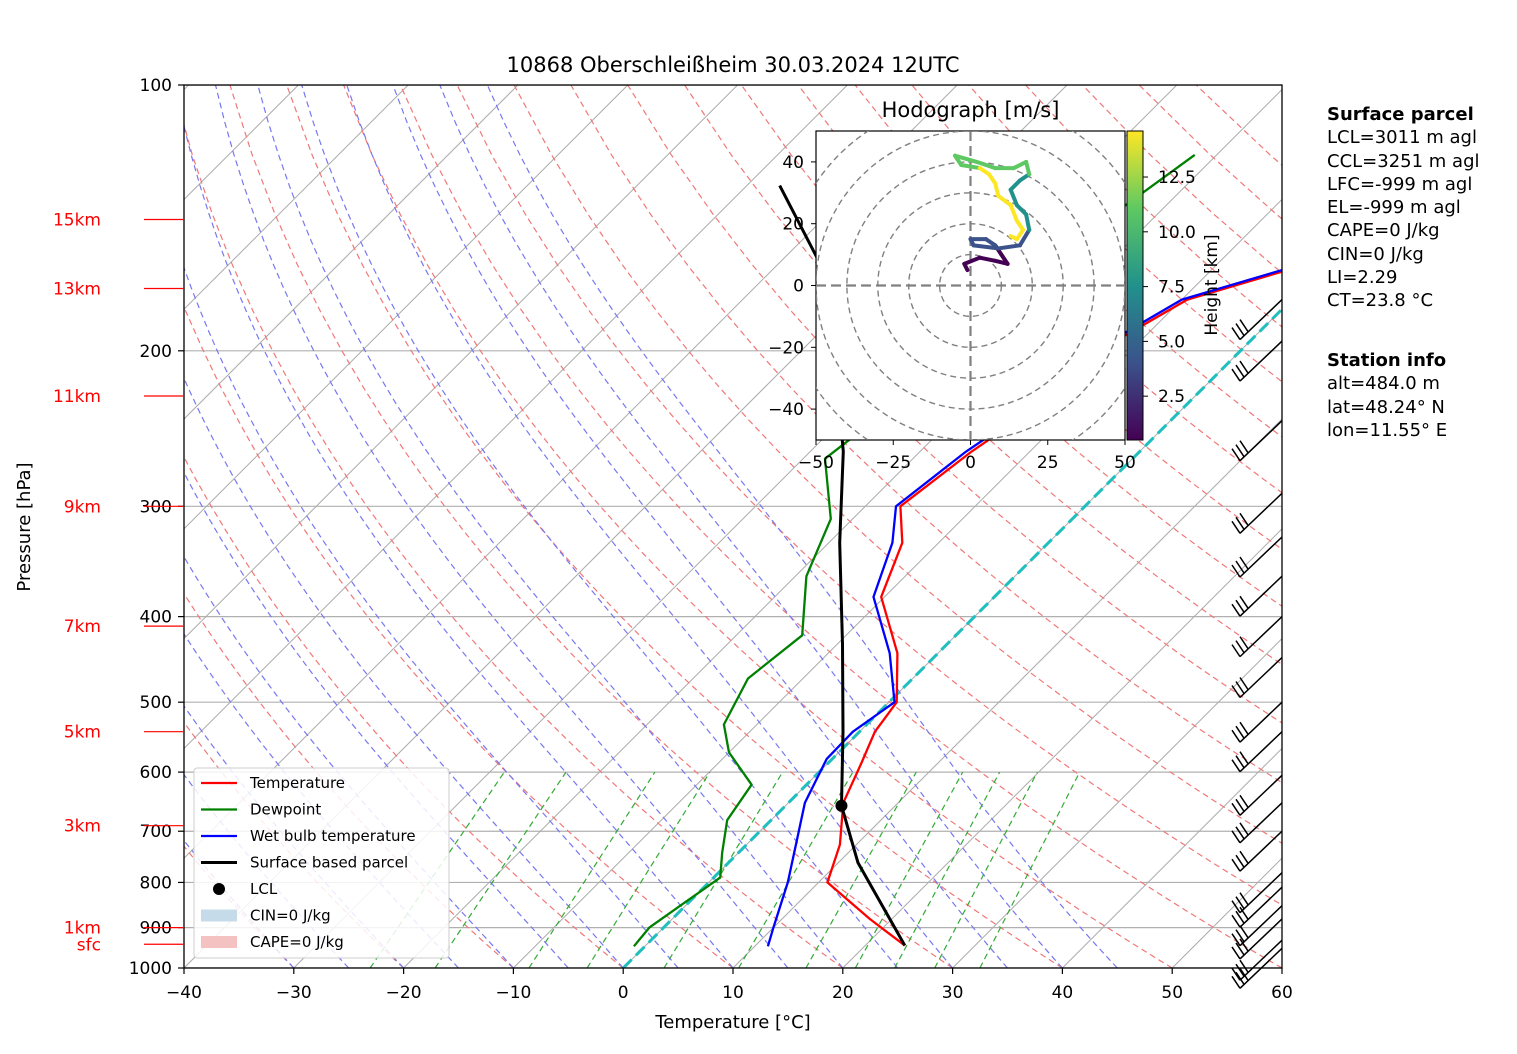 This screenshot has width=1517, height=1054. What do you see at coordinates (1380, 301) in the screenshot?
I see `parcel-line: CT=23.8 °C` at bounding box center [1380, 301].